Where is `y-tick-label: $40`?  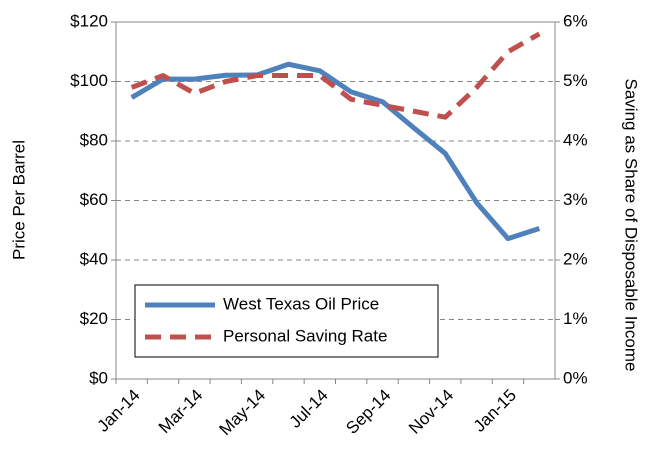
y-tick-label: $40 is located at coordinates (94, 258).